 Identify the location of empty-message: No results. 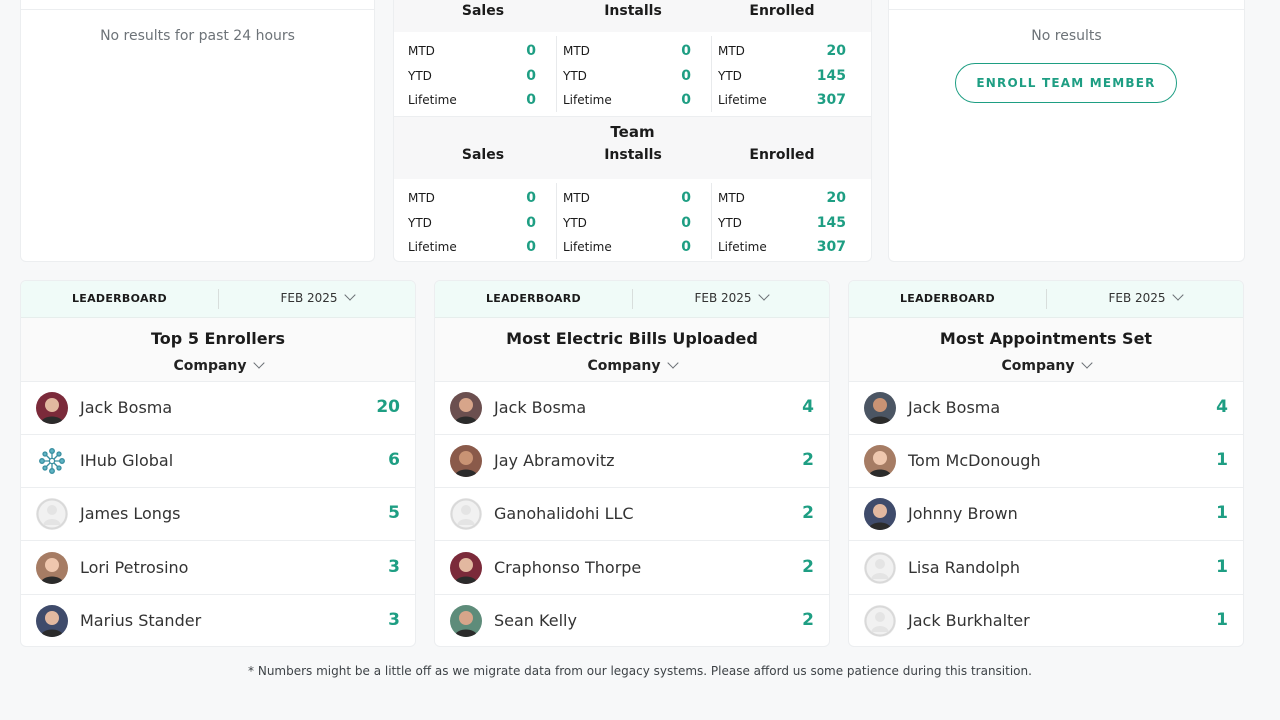
(1066, 36).